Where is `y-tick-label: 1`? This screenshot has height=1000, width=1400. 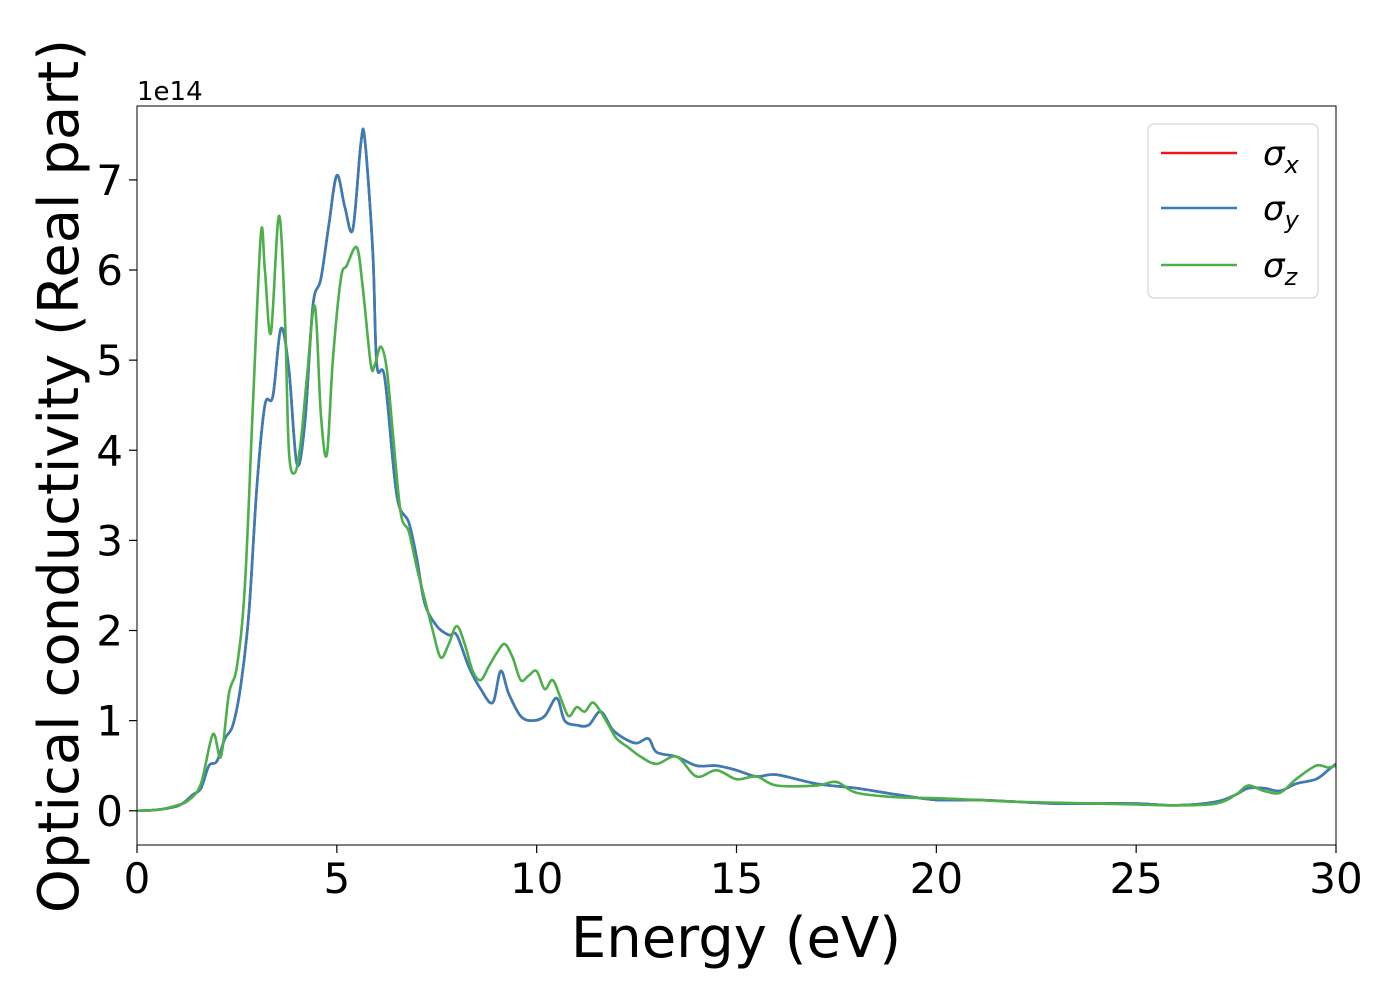 y-tick-label: 1 is located at coordinates (109, 721).